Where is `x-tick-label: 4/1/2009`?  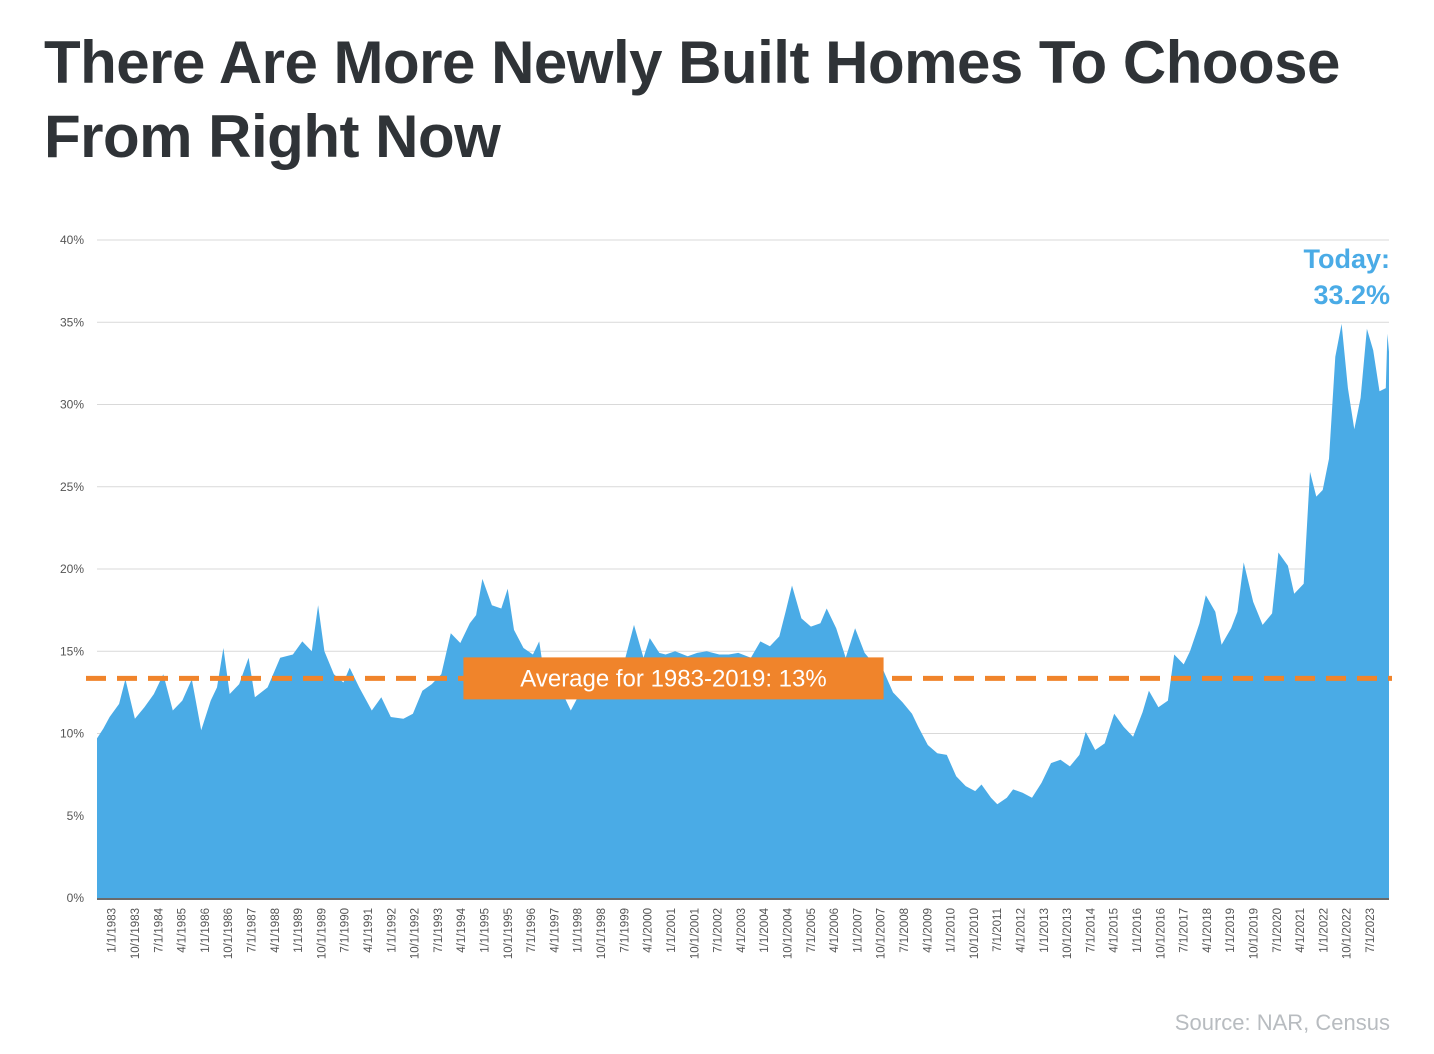 x-tick-label: 4/1/2009 is located at coordinates (928, 930).